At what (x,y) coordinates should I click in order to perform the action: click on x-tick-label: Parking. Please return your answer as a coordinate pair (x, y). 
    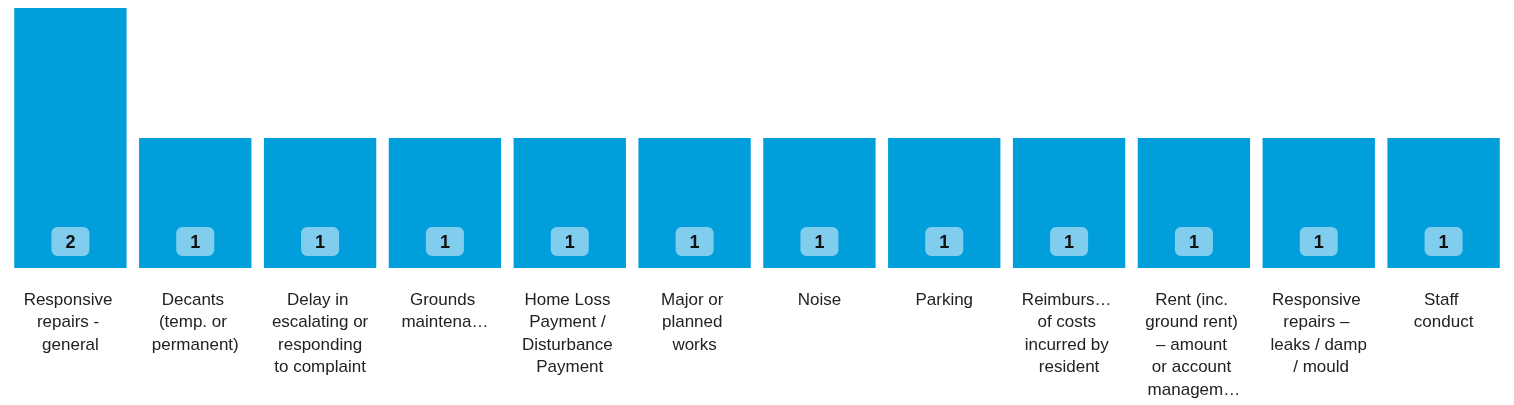
    Looking at the image, I should click on (944, 299).